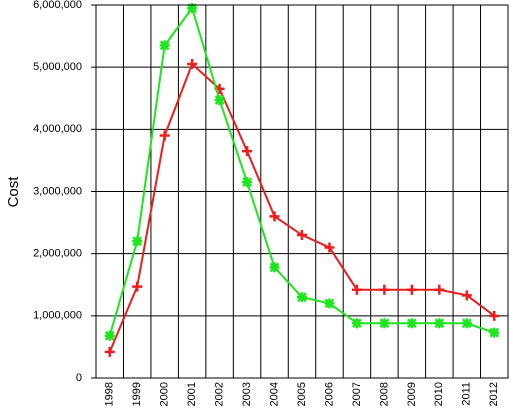 Image resolution: width=513 pixels, height=414 pixels. What do you see at coordinates (384, 394) in the screenshot?
I see `x-tick-label: 2008` at bounding box center [384, 394].